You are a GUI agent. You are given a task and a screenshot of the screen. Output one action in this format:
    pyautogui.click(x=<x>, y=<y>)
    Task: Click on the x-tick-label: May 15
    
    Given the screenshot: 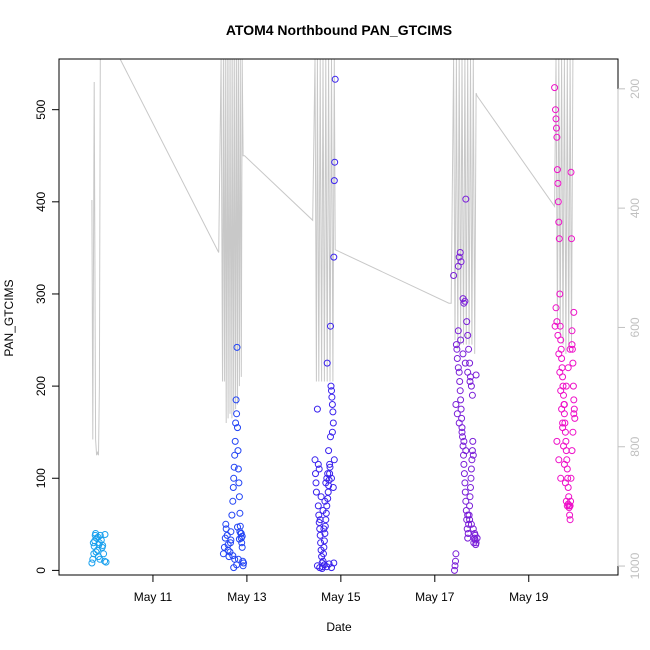 What is the action you would take?
    pyautogui.click(x=341, y=597)
    